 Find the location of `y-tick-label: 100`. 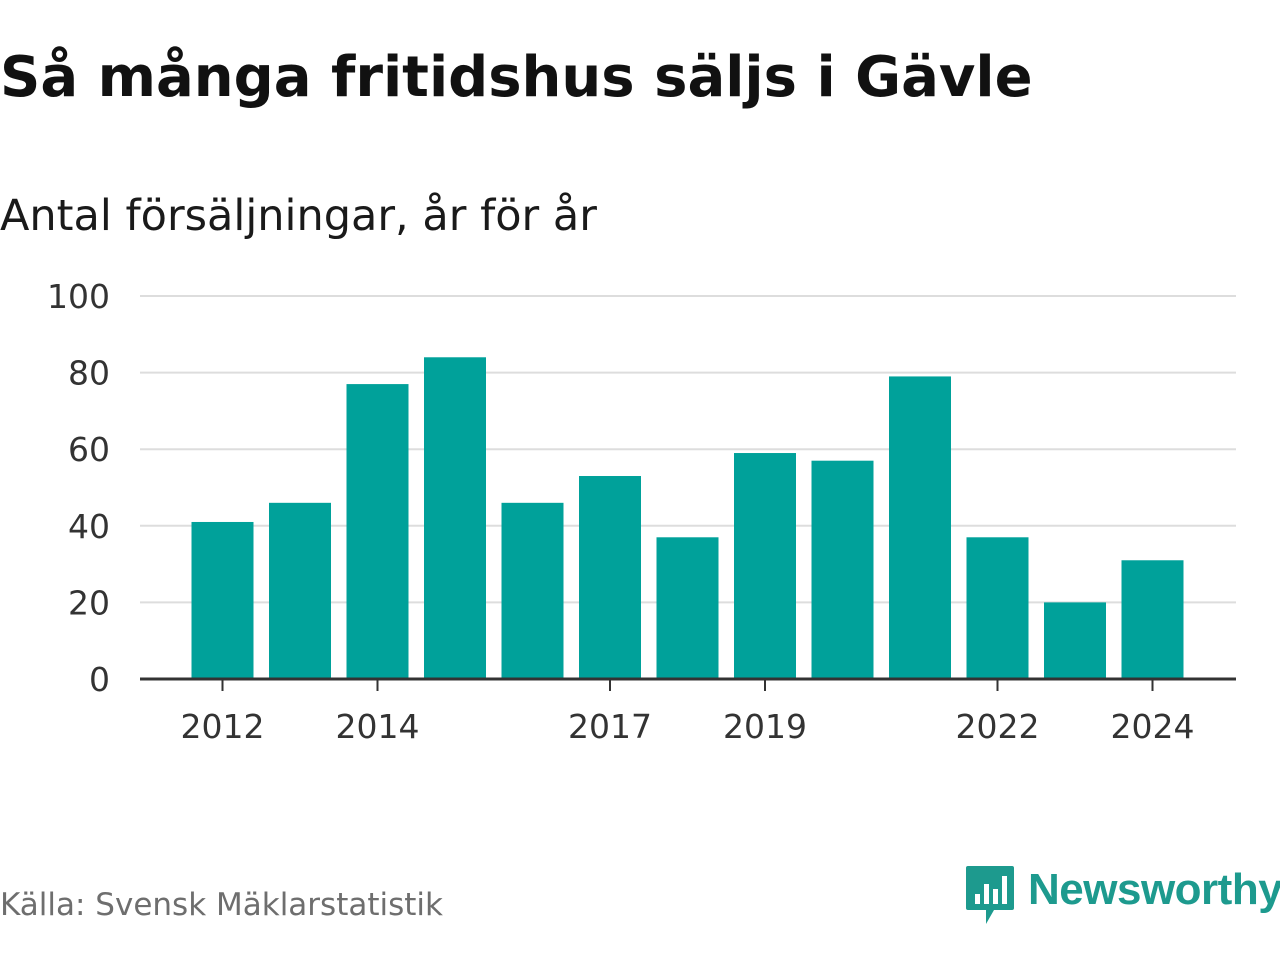

y-tick-label: 100 is located at coordinates (78, 296).